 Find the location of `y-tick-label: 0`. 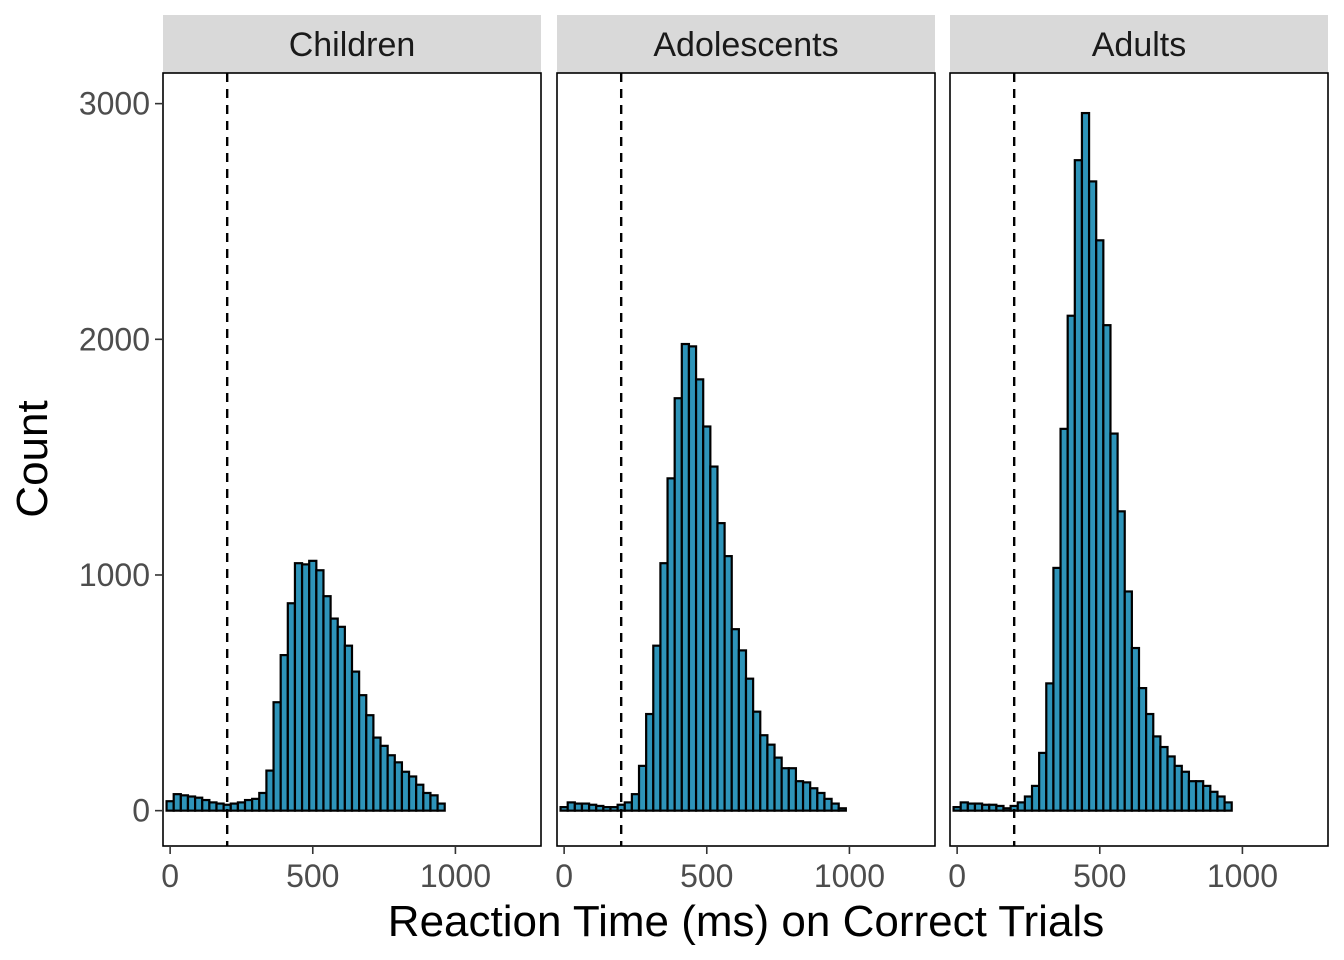

y-tick-label: 0 is located at coordinates (141, 811).